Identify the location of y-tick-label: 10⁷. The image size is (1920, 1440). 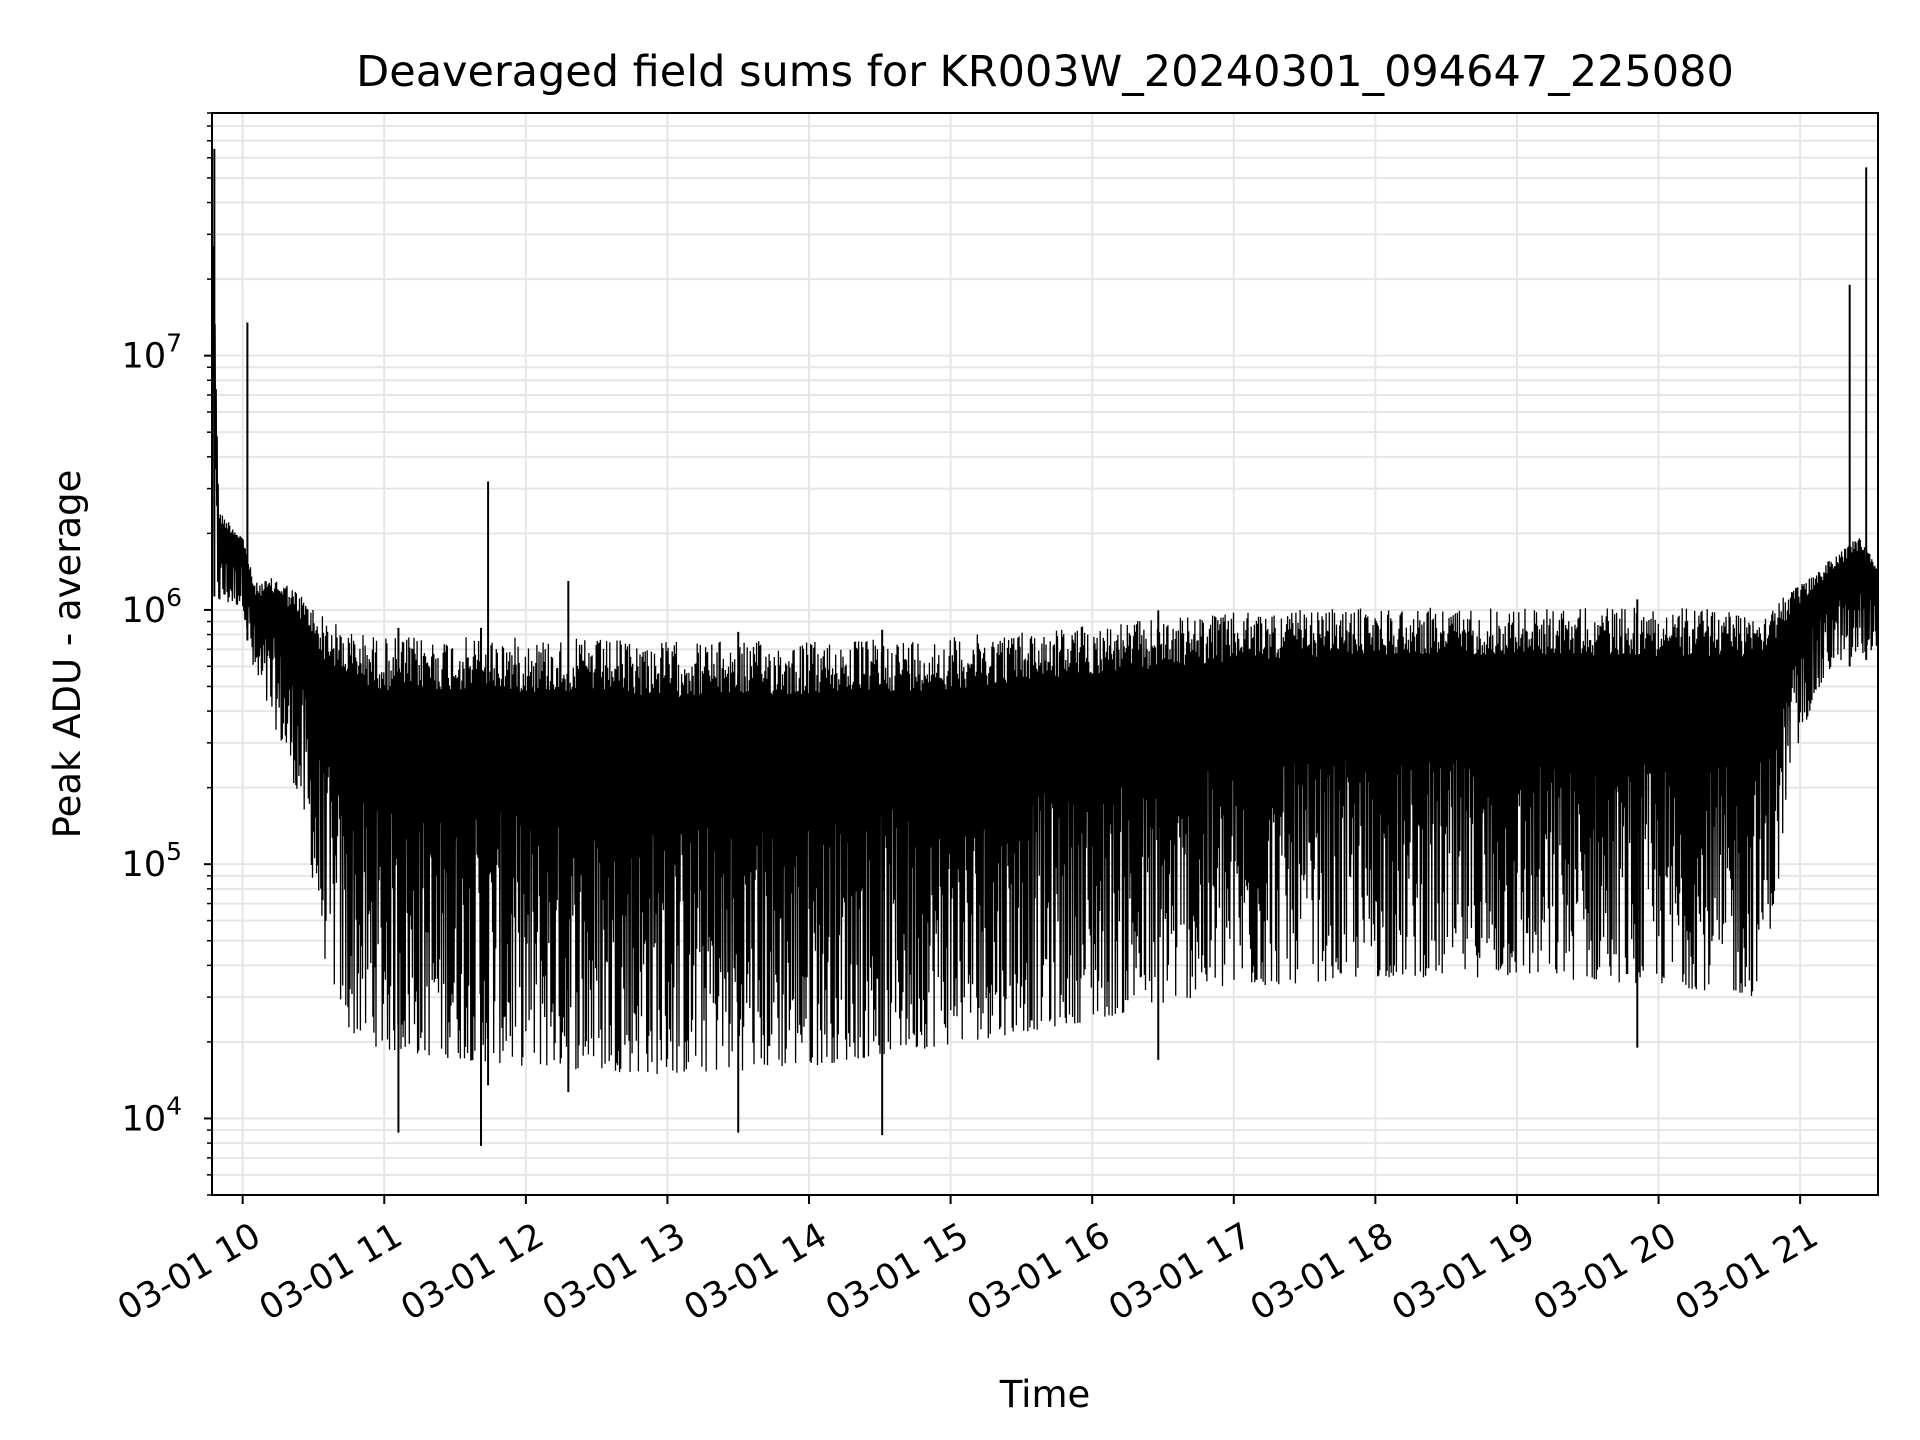
(152, 353).